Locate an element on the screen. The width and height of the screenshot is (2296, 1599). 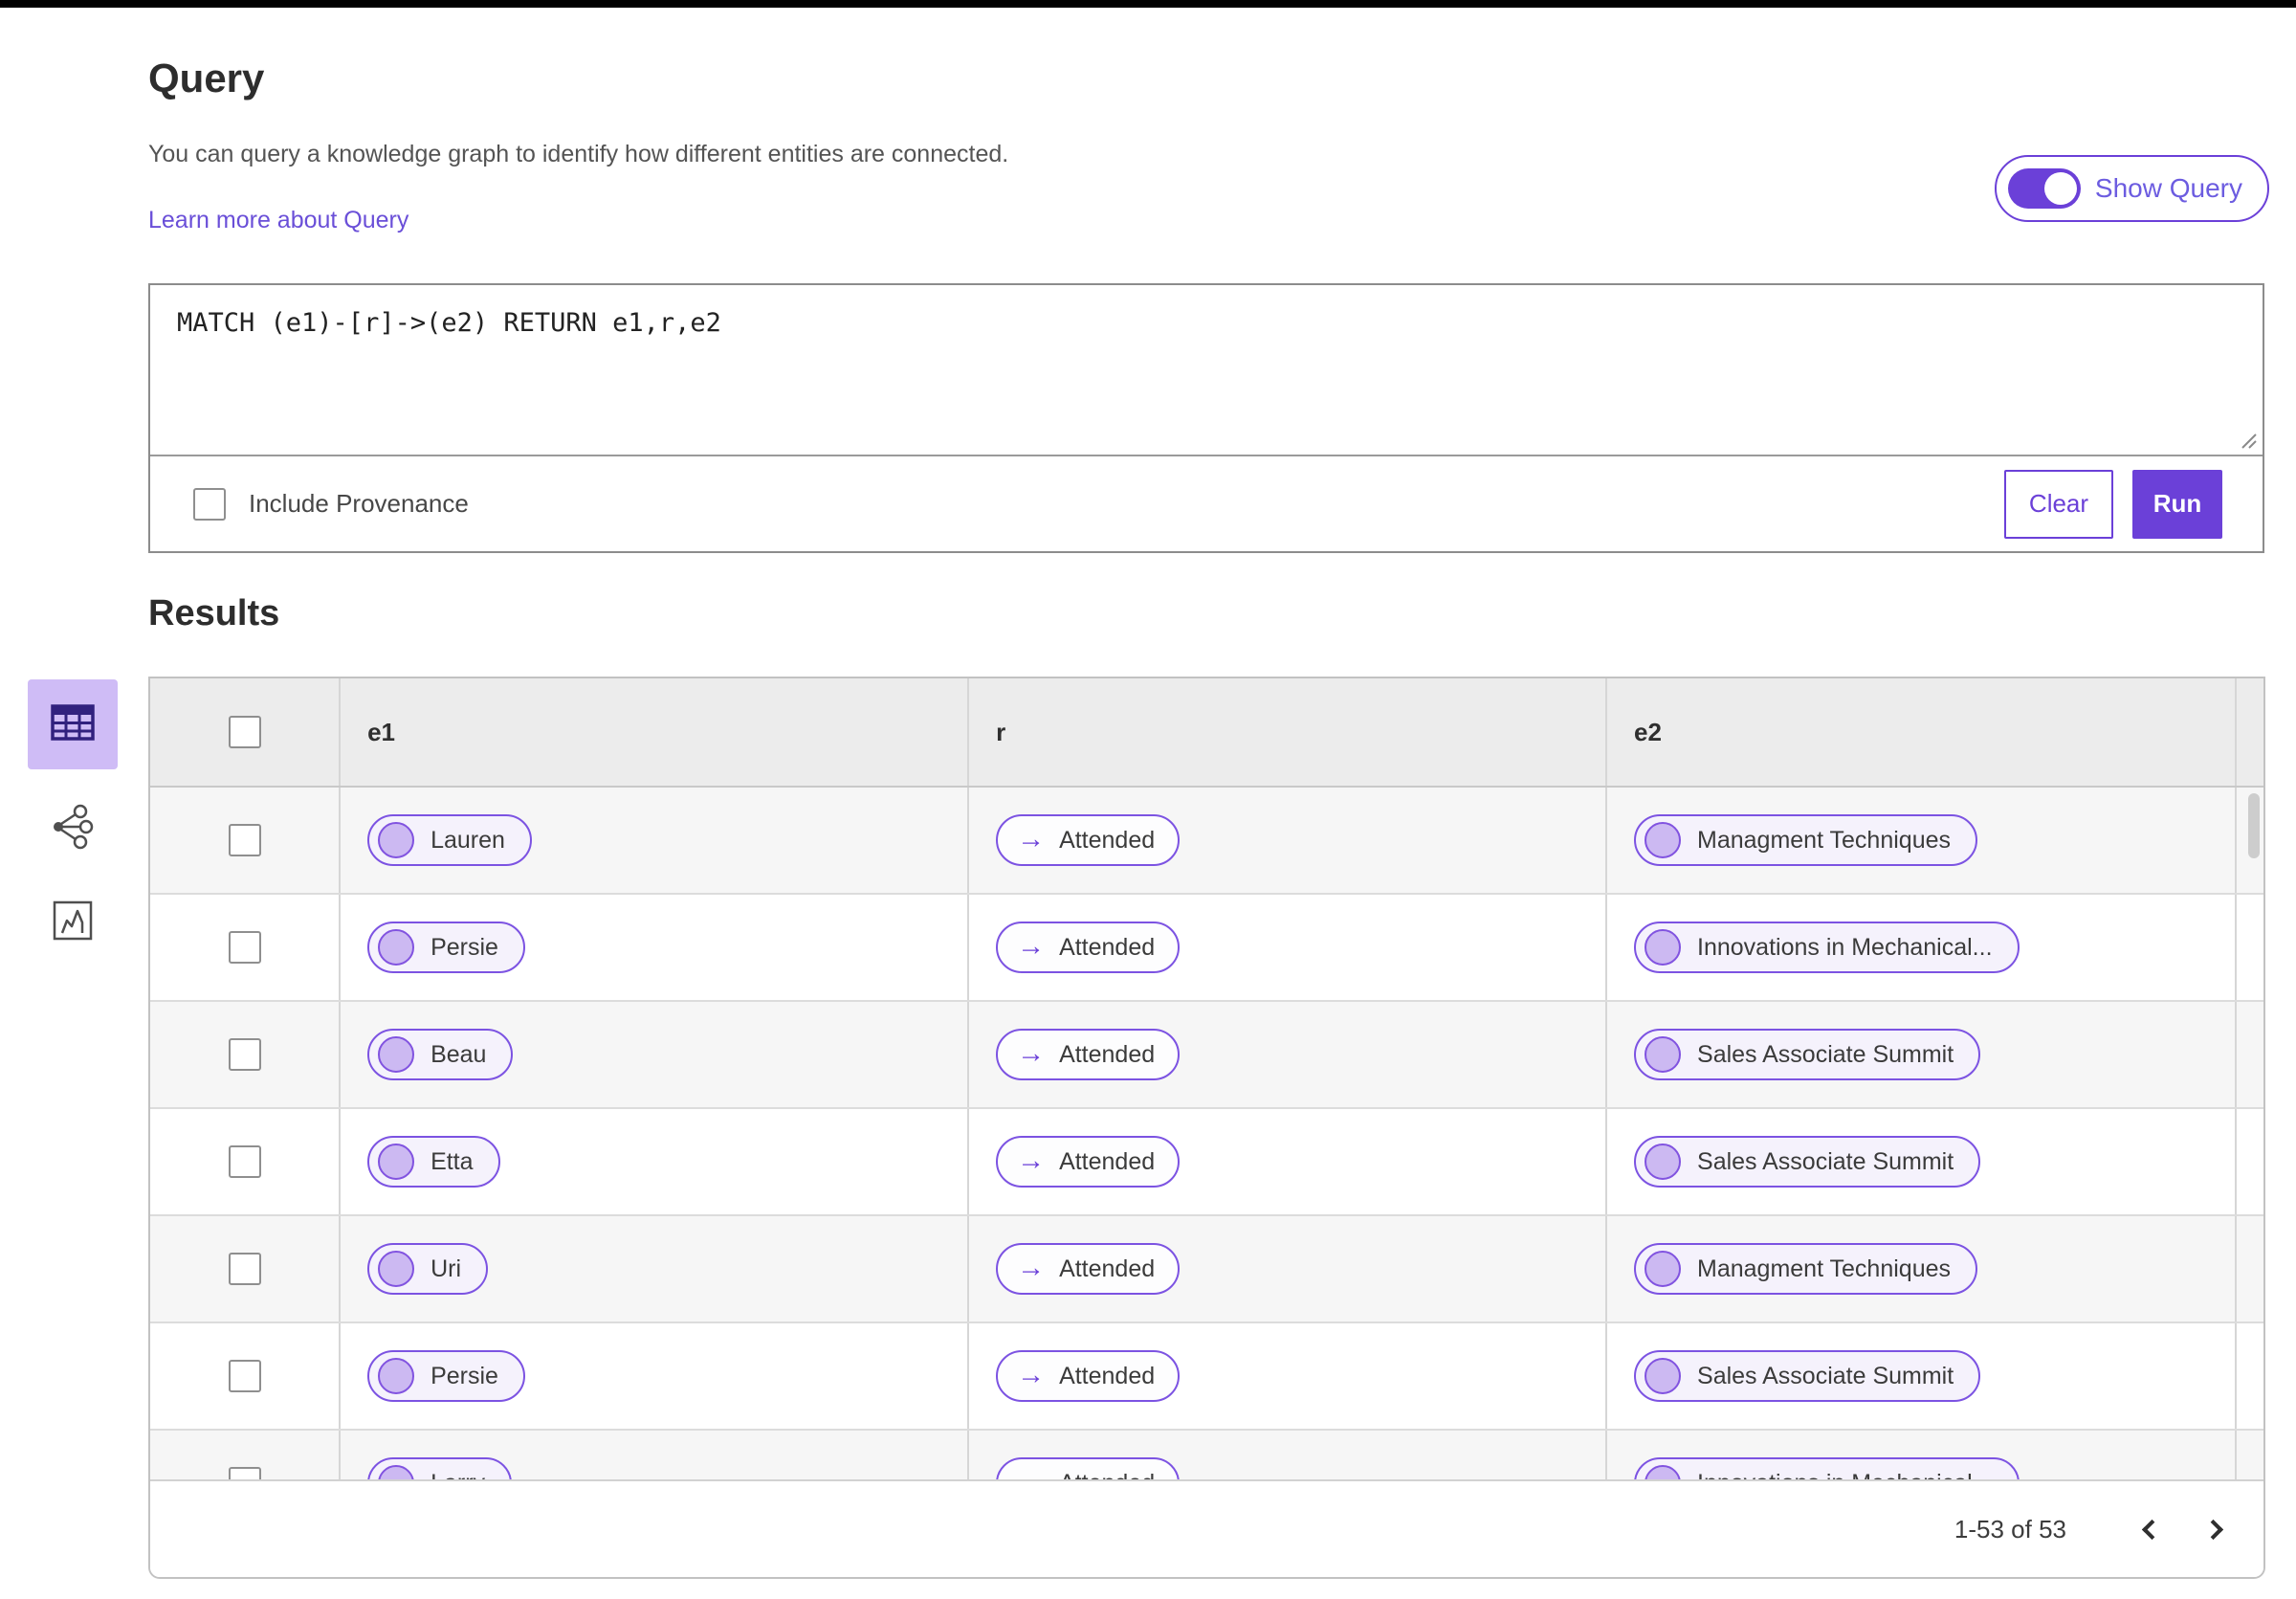
e1-pill: Larry is located at coordinates (440, 1468).